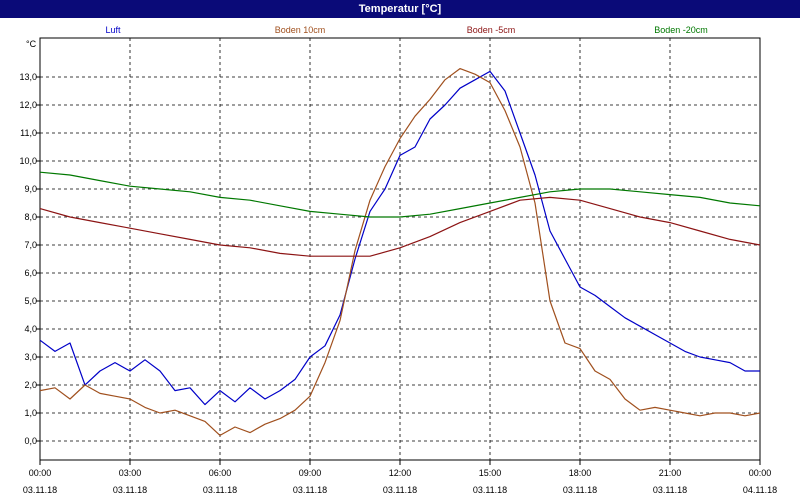 This screenshot has width=800, height=500. I want to click on y-tick-label: 12,0, so click(28, 105).